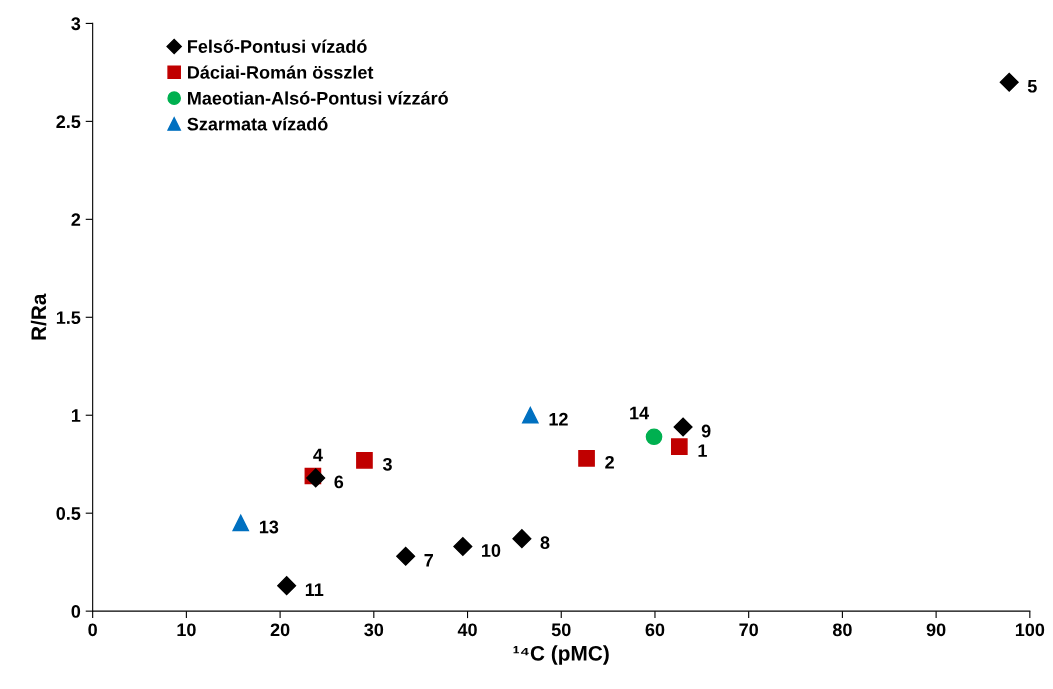  Describe the element at coordinates (842, 630) in the screenshot. I see `x-tick-label: 80` at that location.